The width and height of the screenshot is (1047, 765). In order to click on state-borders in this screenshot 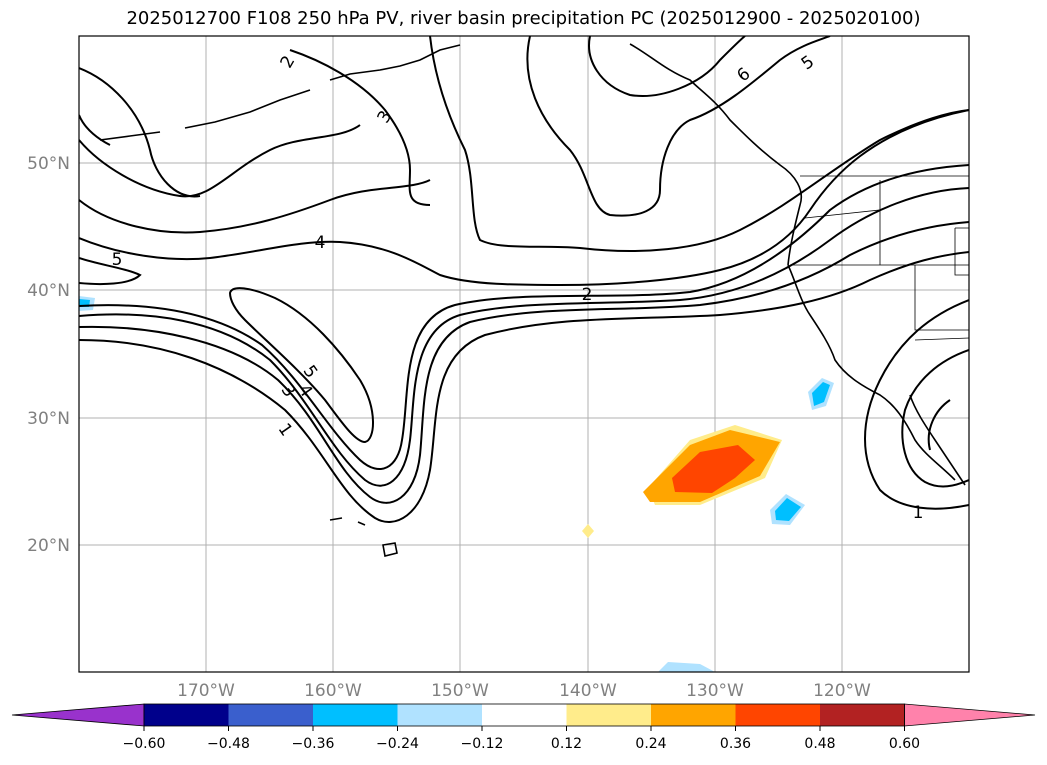, I will do `click(879, 255)`.